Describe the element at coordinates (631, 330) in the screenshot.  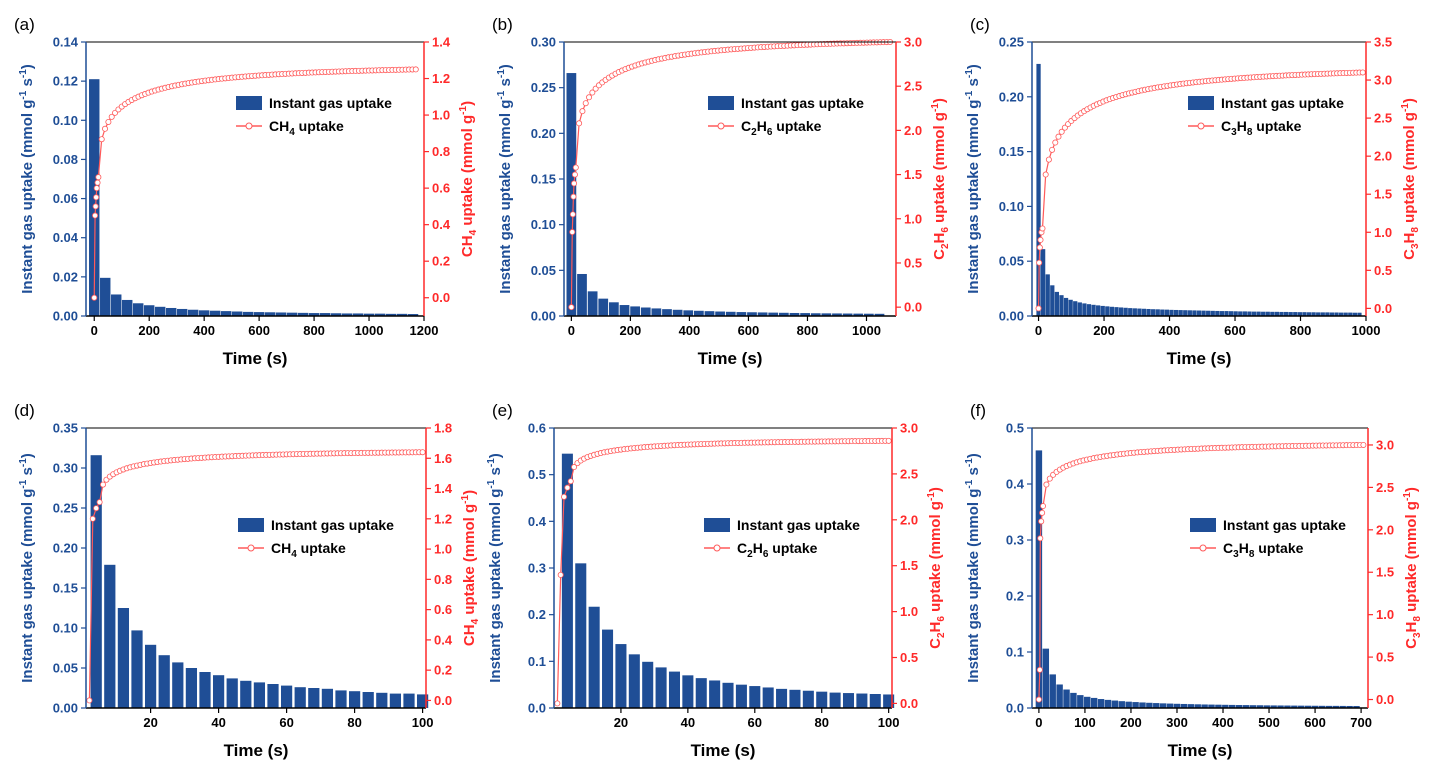
I see `x-tick-label: 200` at that location.